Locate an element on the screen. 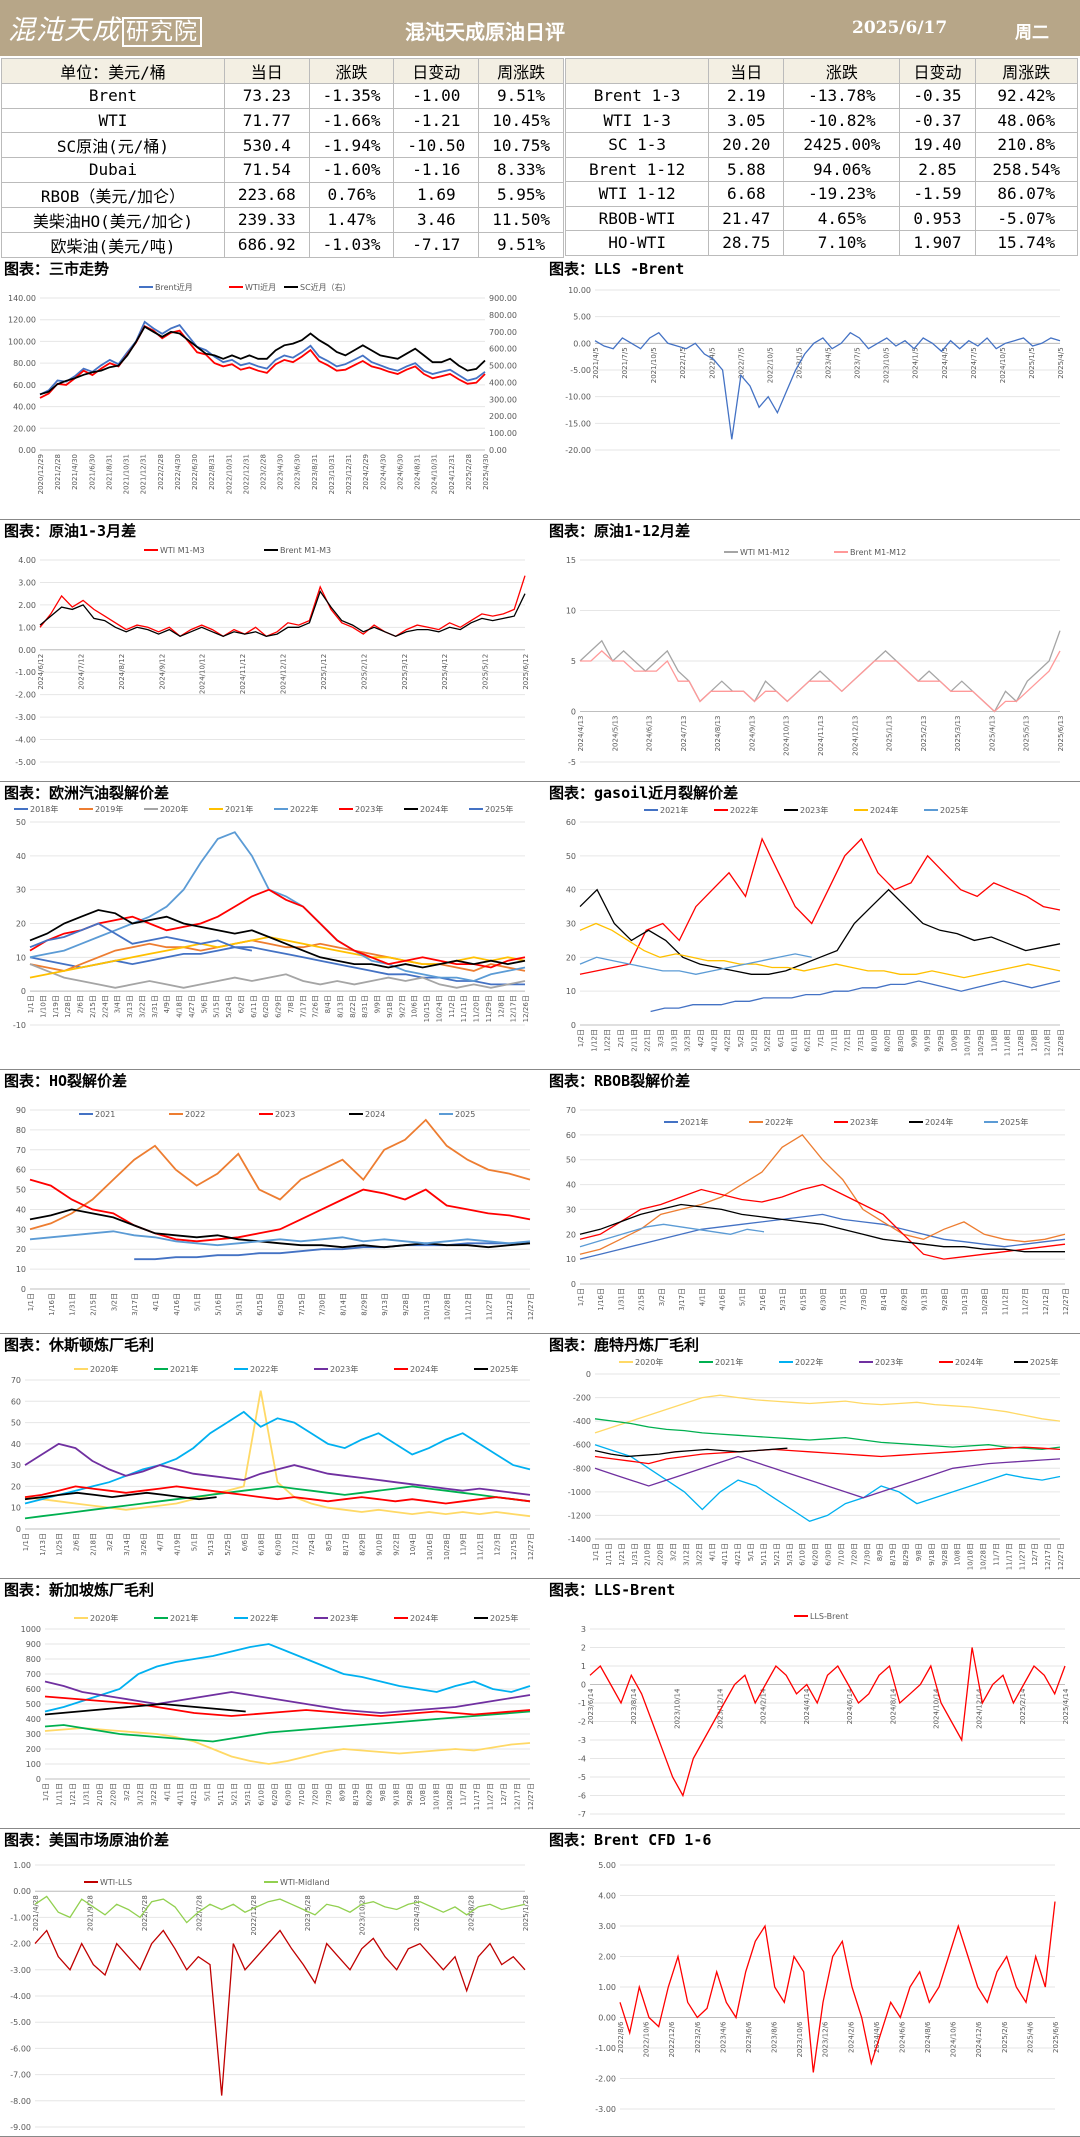  table-cell: -1.21 is located at coordinates (436, 120).